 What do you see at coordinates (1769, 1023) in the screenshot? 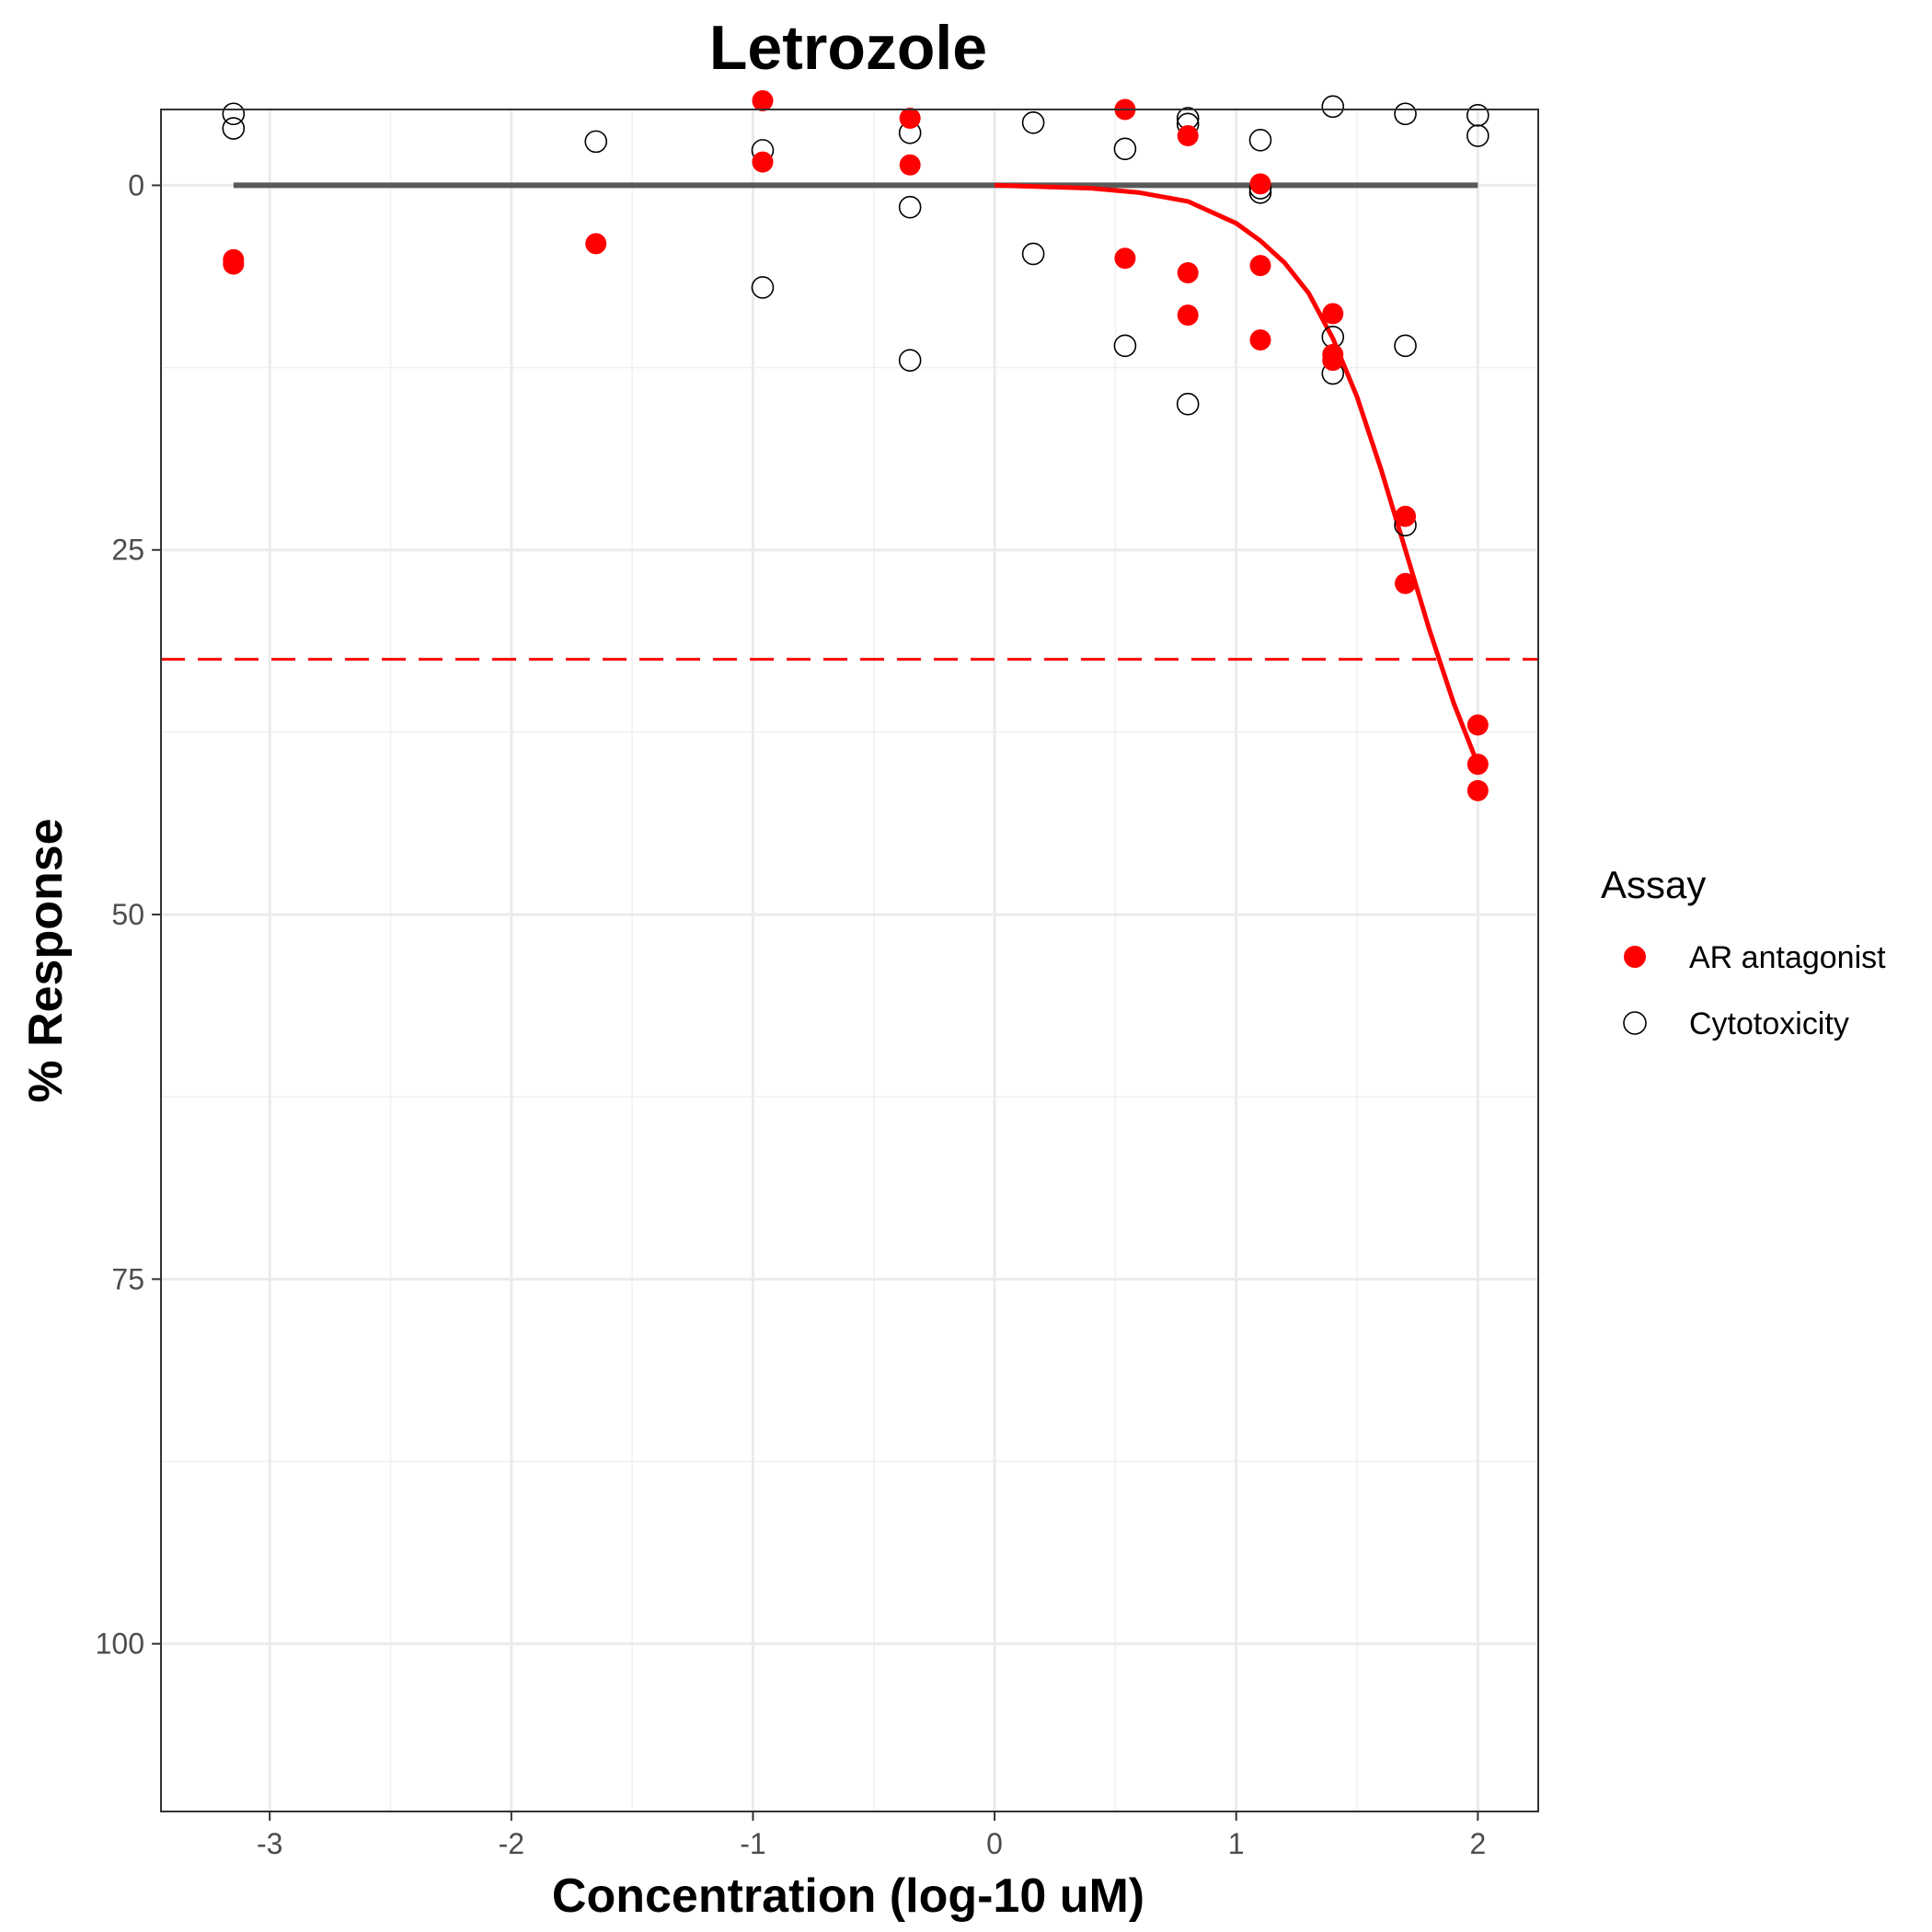
I see `legend-cytotoxicity-label: Cytotoxicity` at bounding box center [1769, 1023].